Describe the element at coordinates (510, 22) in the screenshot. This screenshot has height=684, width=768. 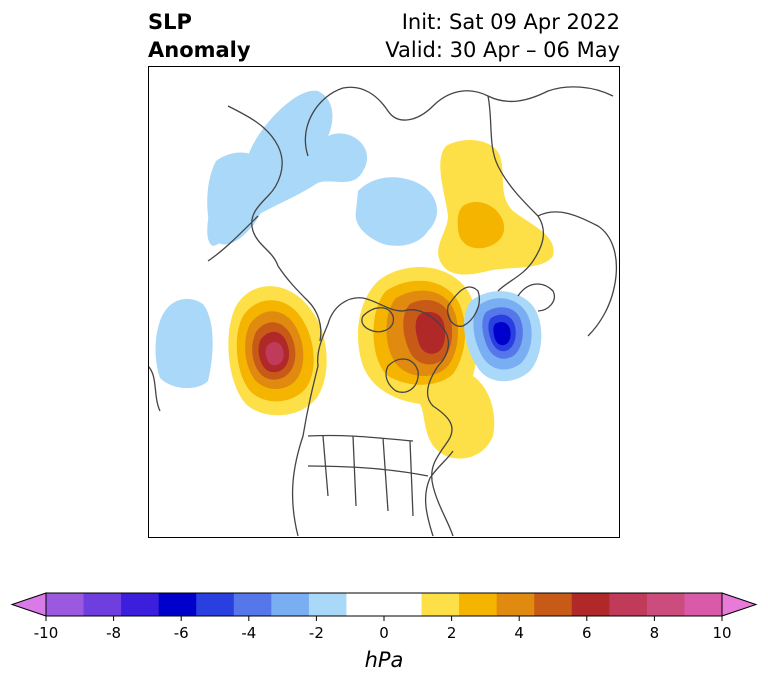
I see `init-date: Init: Sat 09 Apr 2022` at that location.